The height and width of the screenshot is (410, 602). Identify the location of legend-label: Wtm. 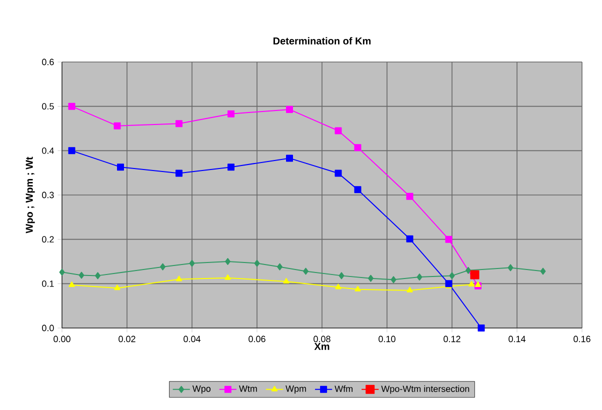
(248, 389).